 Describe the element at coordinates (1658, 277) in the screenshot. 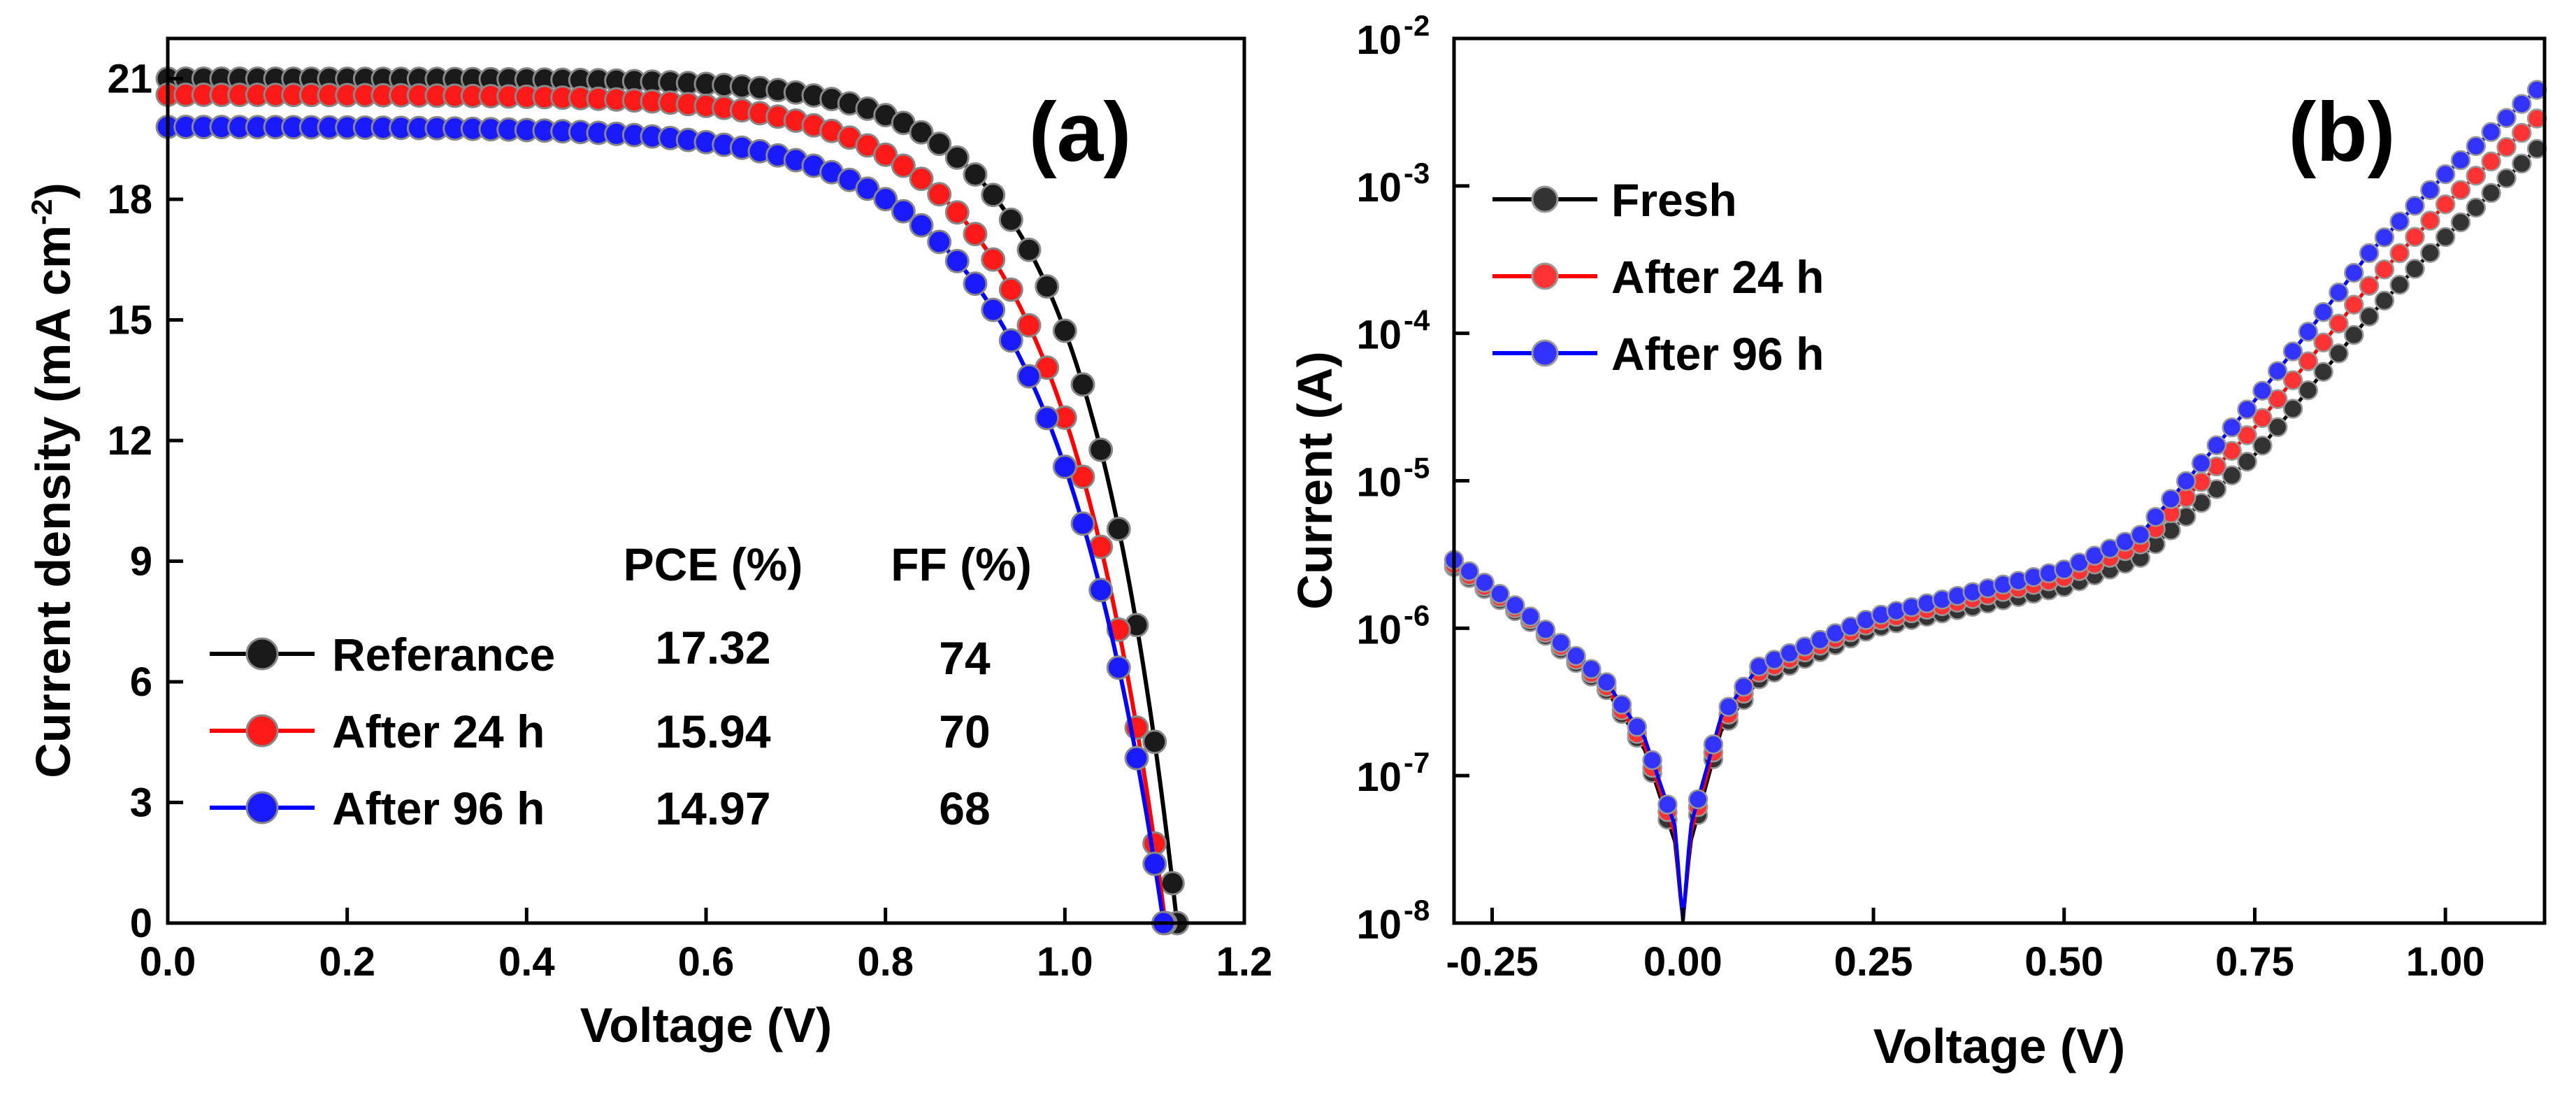

I see `panel-b-legend: Fresh After 24 h After 96 h` at that location.